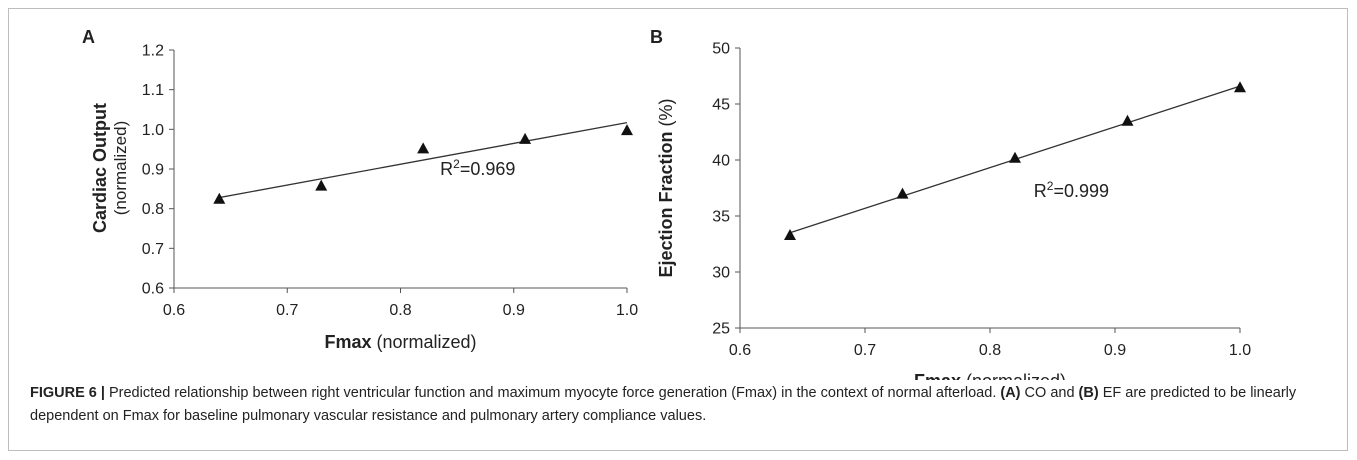  I want to click on panel-a-r2-annotation: R2=0.969, so click(477, 168).